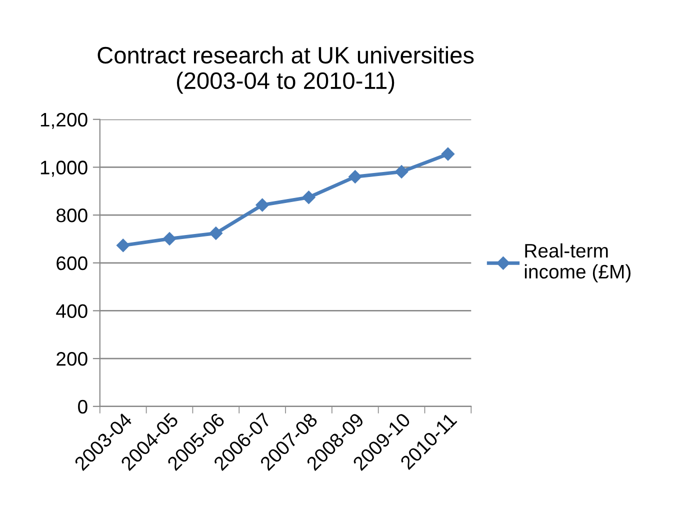 The width and height of the screenshot is (675, 508). What do you see at coordinates (64, 120) in the screenshot?
I see `y-tick-label: 1,200` at bounding box center [64, 120].